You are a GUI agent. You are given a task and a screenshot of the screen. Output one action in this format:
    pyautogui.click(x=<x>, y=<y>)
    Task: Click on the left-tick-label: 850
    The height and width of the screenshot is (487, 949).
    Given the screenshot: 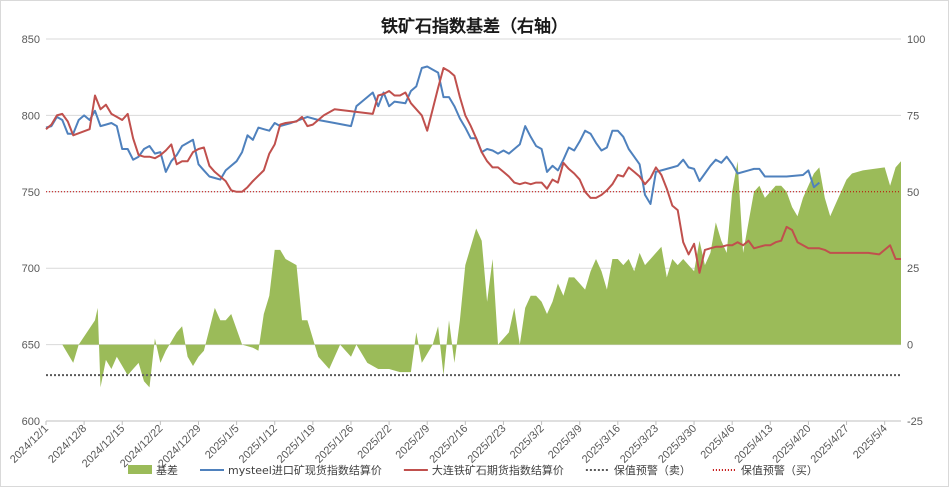 What is the action you would take?
    pyautogui.click(x=31, y=40)
    